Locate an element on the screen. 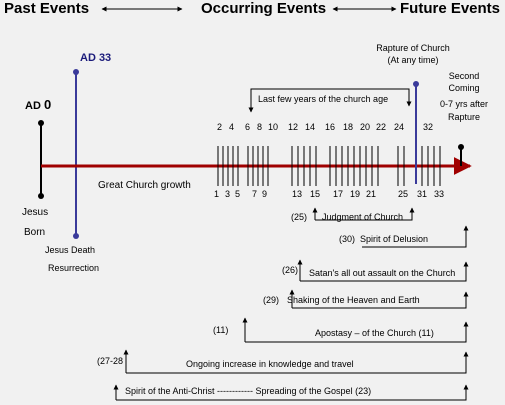 This screenshot has height=405, width=505. event-shaking-heaven-earth: Shaking of the Heaven and Earth is located at coordinates (353, 300).